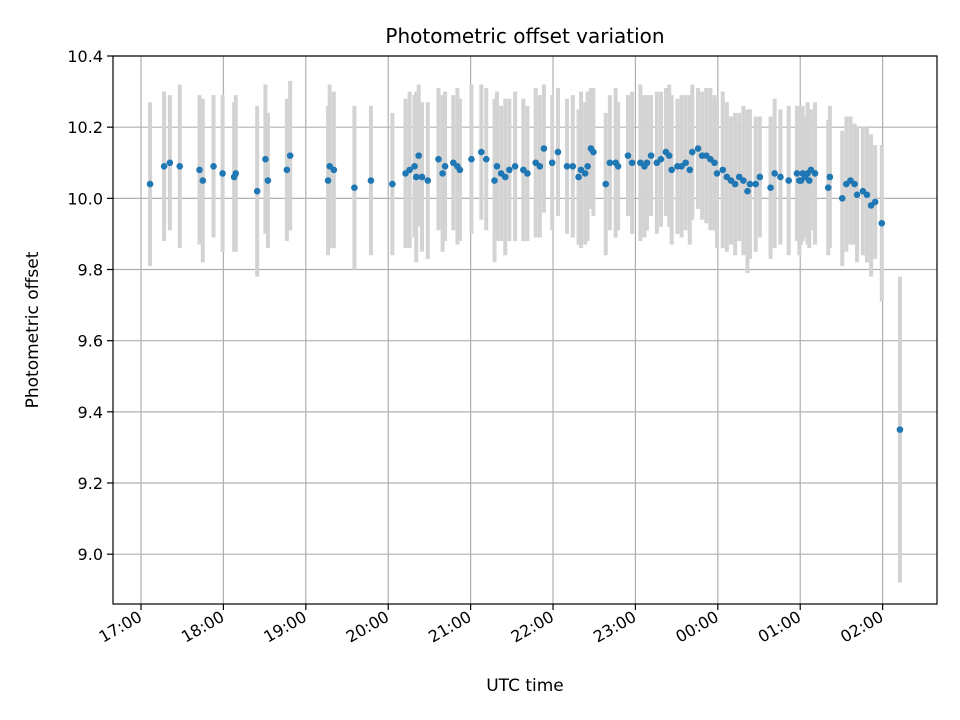 The width and height of the screenshot is (960, 720). What do you see at coordinates (90, 341) in the screenshot?
I see `y-tick-label: 9.6` at bounding box center [90, 341].